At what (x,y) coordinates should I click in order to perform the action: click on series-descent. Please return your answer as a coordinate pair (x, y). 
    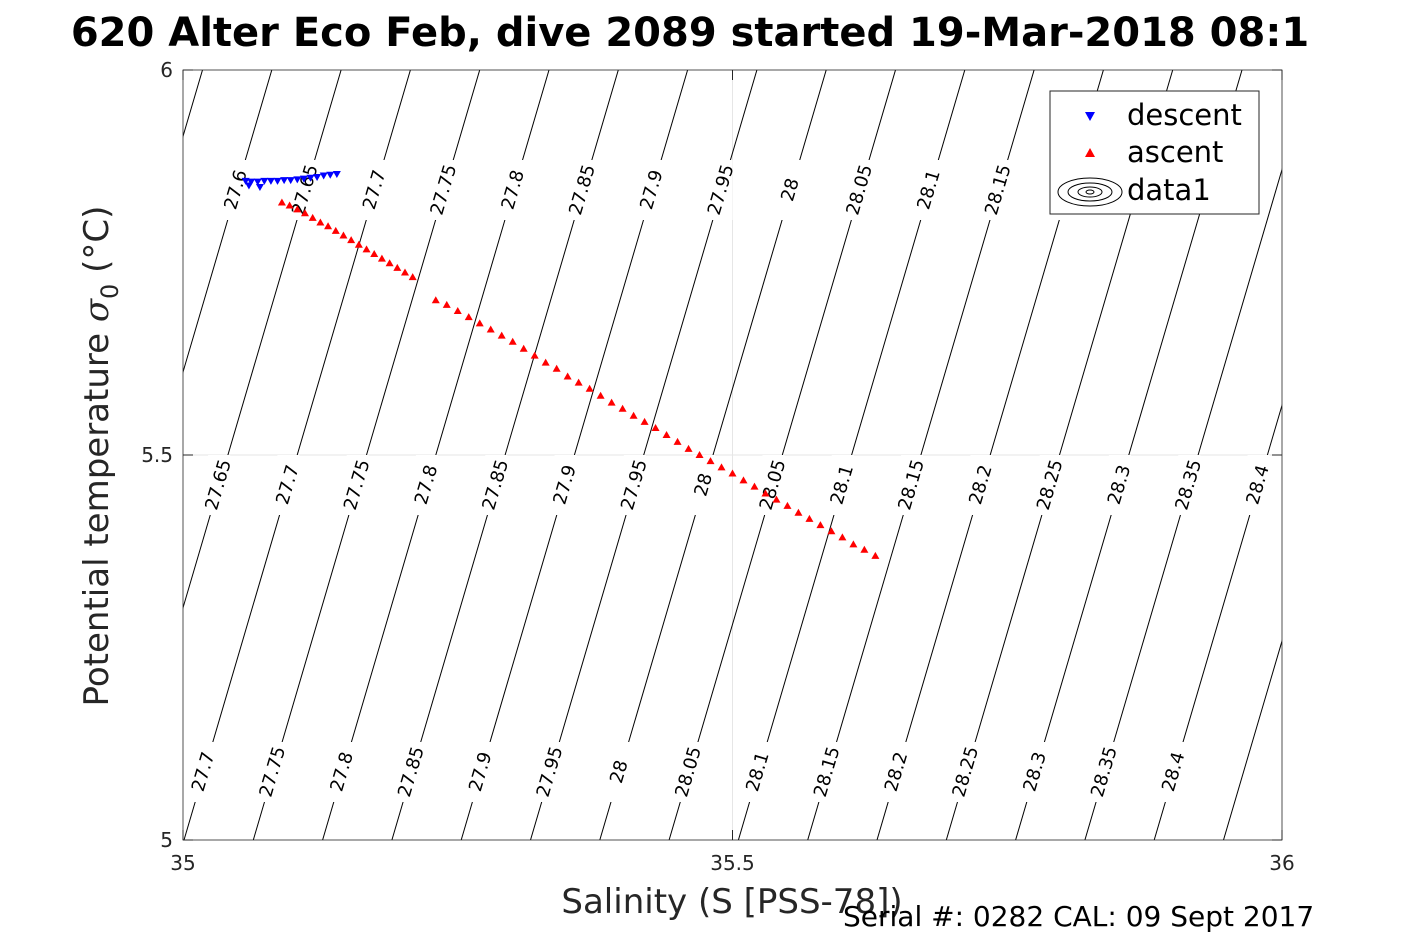
    Looking at the image, I should click on (291, 181).